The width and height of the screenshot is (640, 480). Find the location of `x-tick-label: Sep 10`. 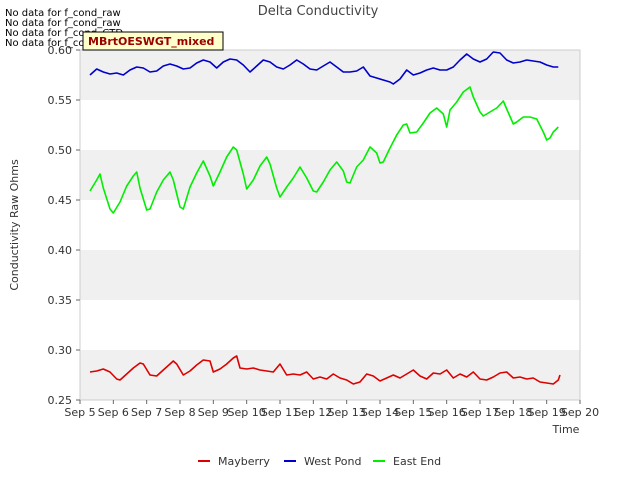

x-tick-label: Sep 10 is located at coordinates (247, 412).